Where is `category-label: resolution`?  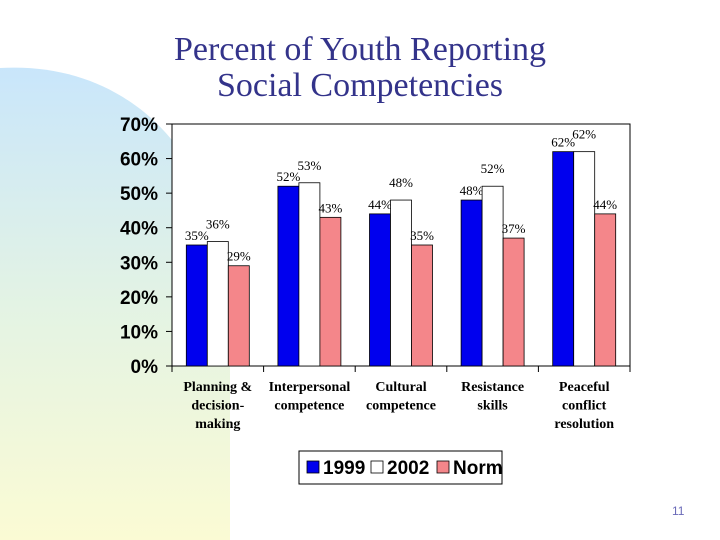 category-label: resolution is located at coordinates (584, 424).